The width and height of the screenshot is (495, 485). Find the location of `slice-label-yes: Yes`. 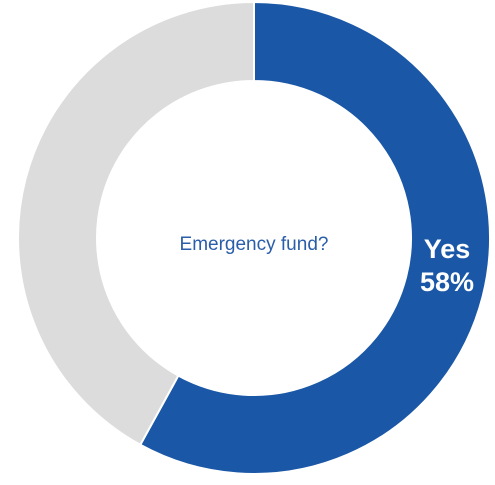

slice-label-yes: Yes is located at coordinates (447, 249).